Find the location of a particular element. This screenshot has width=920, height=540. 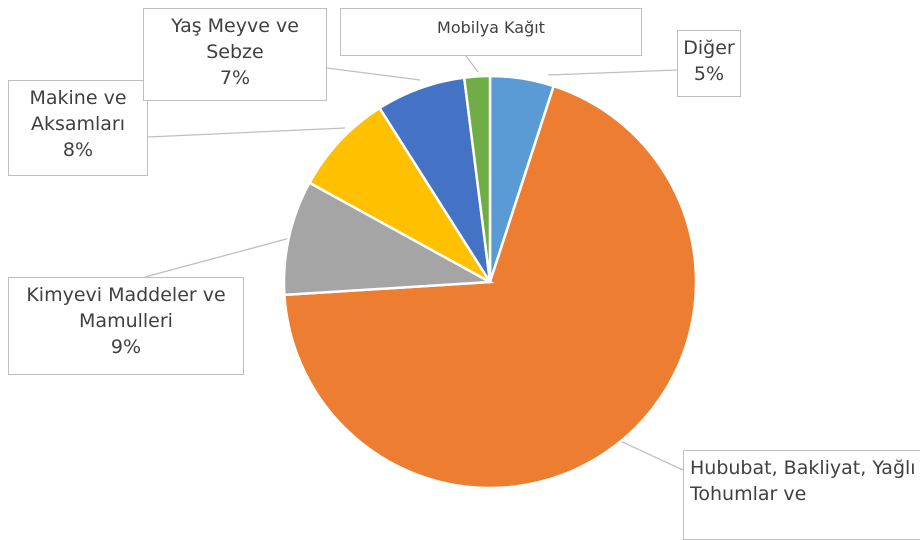

data-label: Diğer 5% is located at coordinates (709, 63).